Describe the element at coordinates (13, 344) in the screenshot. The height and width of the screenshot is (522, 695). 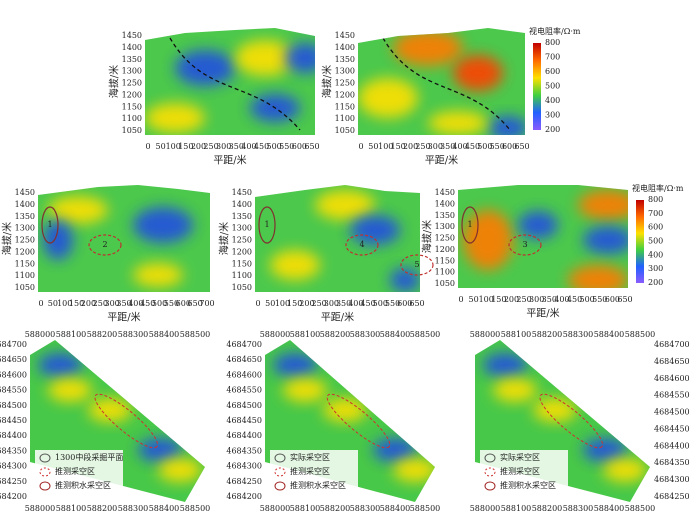
I see `y-tick-label: 4684700` at that location.